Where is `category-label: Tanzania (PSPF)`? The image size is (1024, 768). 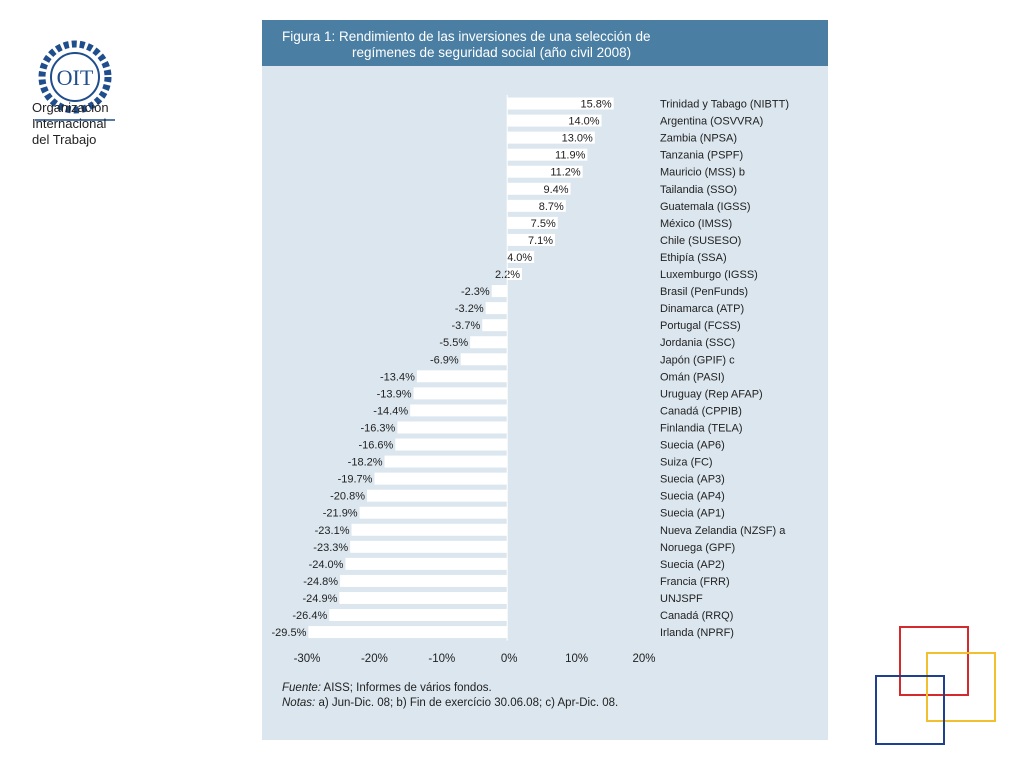 category-label: Tanzania (PSPF) is located at coordinates (701, 156).